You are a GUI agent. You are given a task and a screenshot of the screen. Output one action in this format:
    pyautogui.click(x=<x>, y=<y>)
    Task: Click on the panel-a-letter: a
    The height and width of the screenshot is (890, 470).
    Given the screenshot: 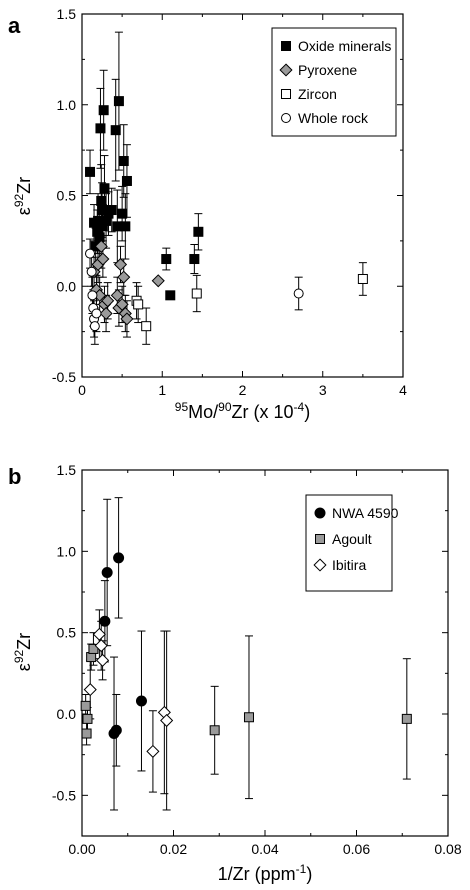 What is the action you would take?
    pyautogui.click(x=14, y=25)
    